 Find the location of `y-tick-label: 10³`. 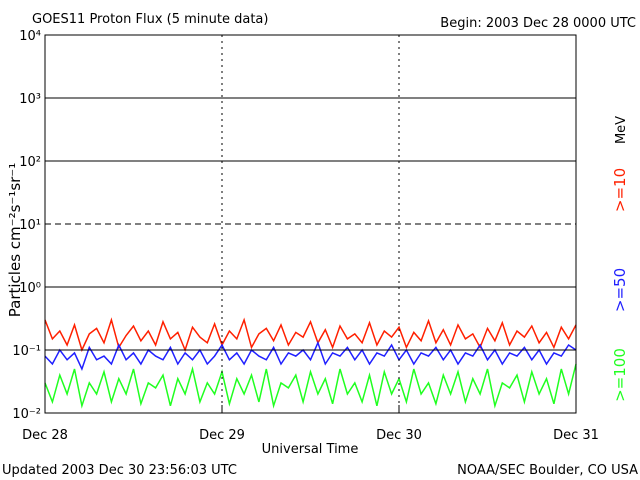

y-tick-label: 10³ is located at coordinates (30, 99).